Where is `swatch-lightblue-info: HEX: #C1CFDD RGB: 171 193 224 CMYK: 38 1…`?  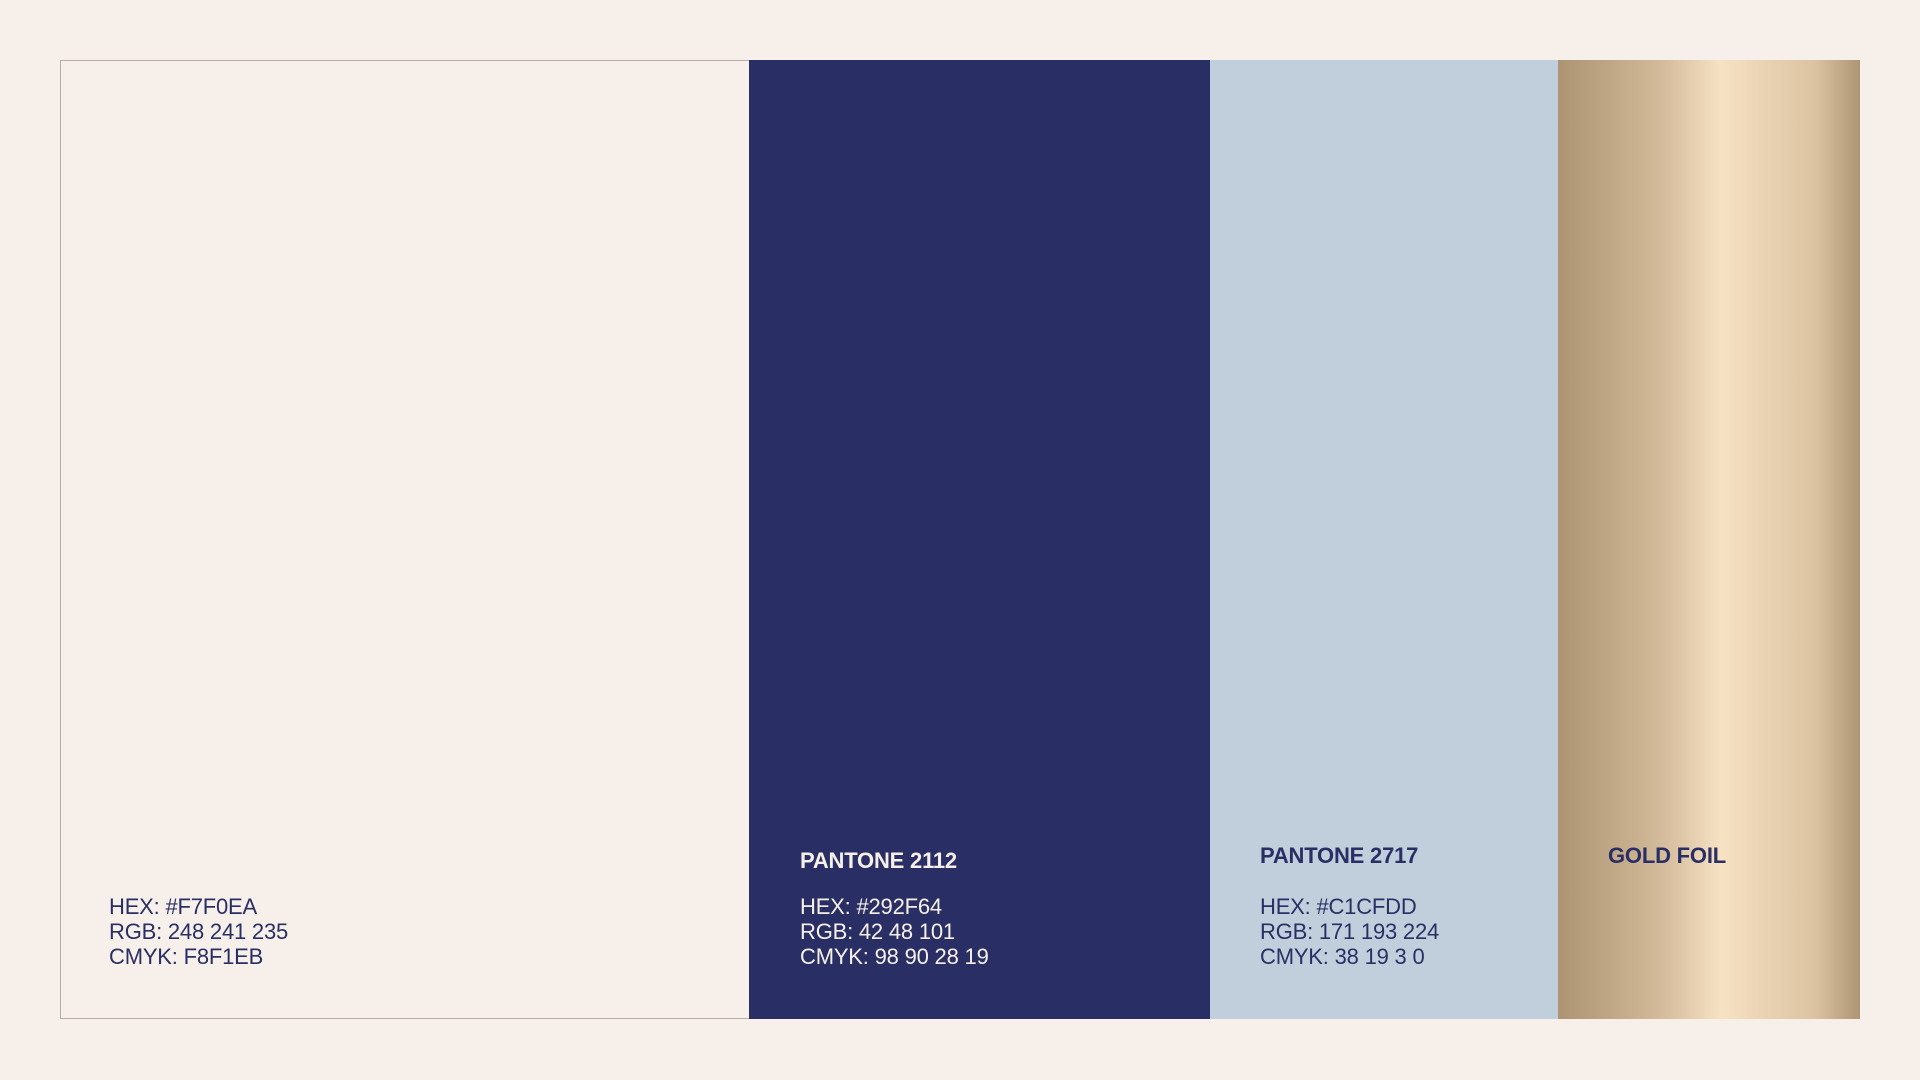
swatch-lightblue-info: HEX: #C1CFDD RGB: 171 193 224 CMYK: 38 1… is located at coordinates (1349, 931).